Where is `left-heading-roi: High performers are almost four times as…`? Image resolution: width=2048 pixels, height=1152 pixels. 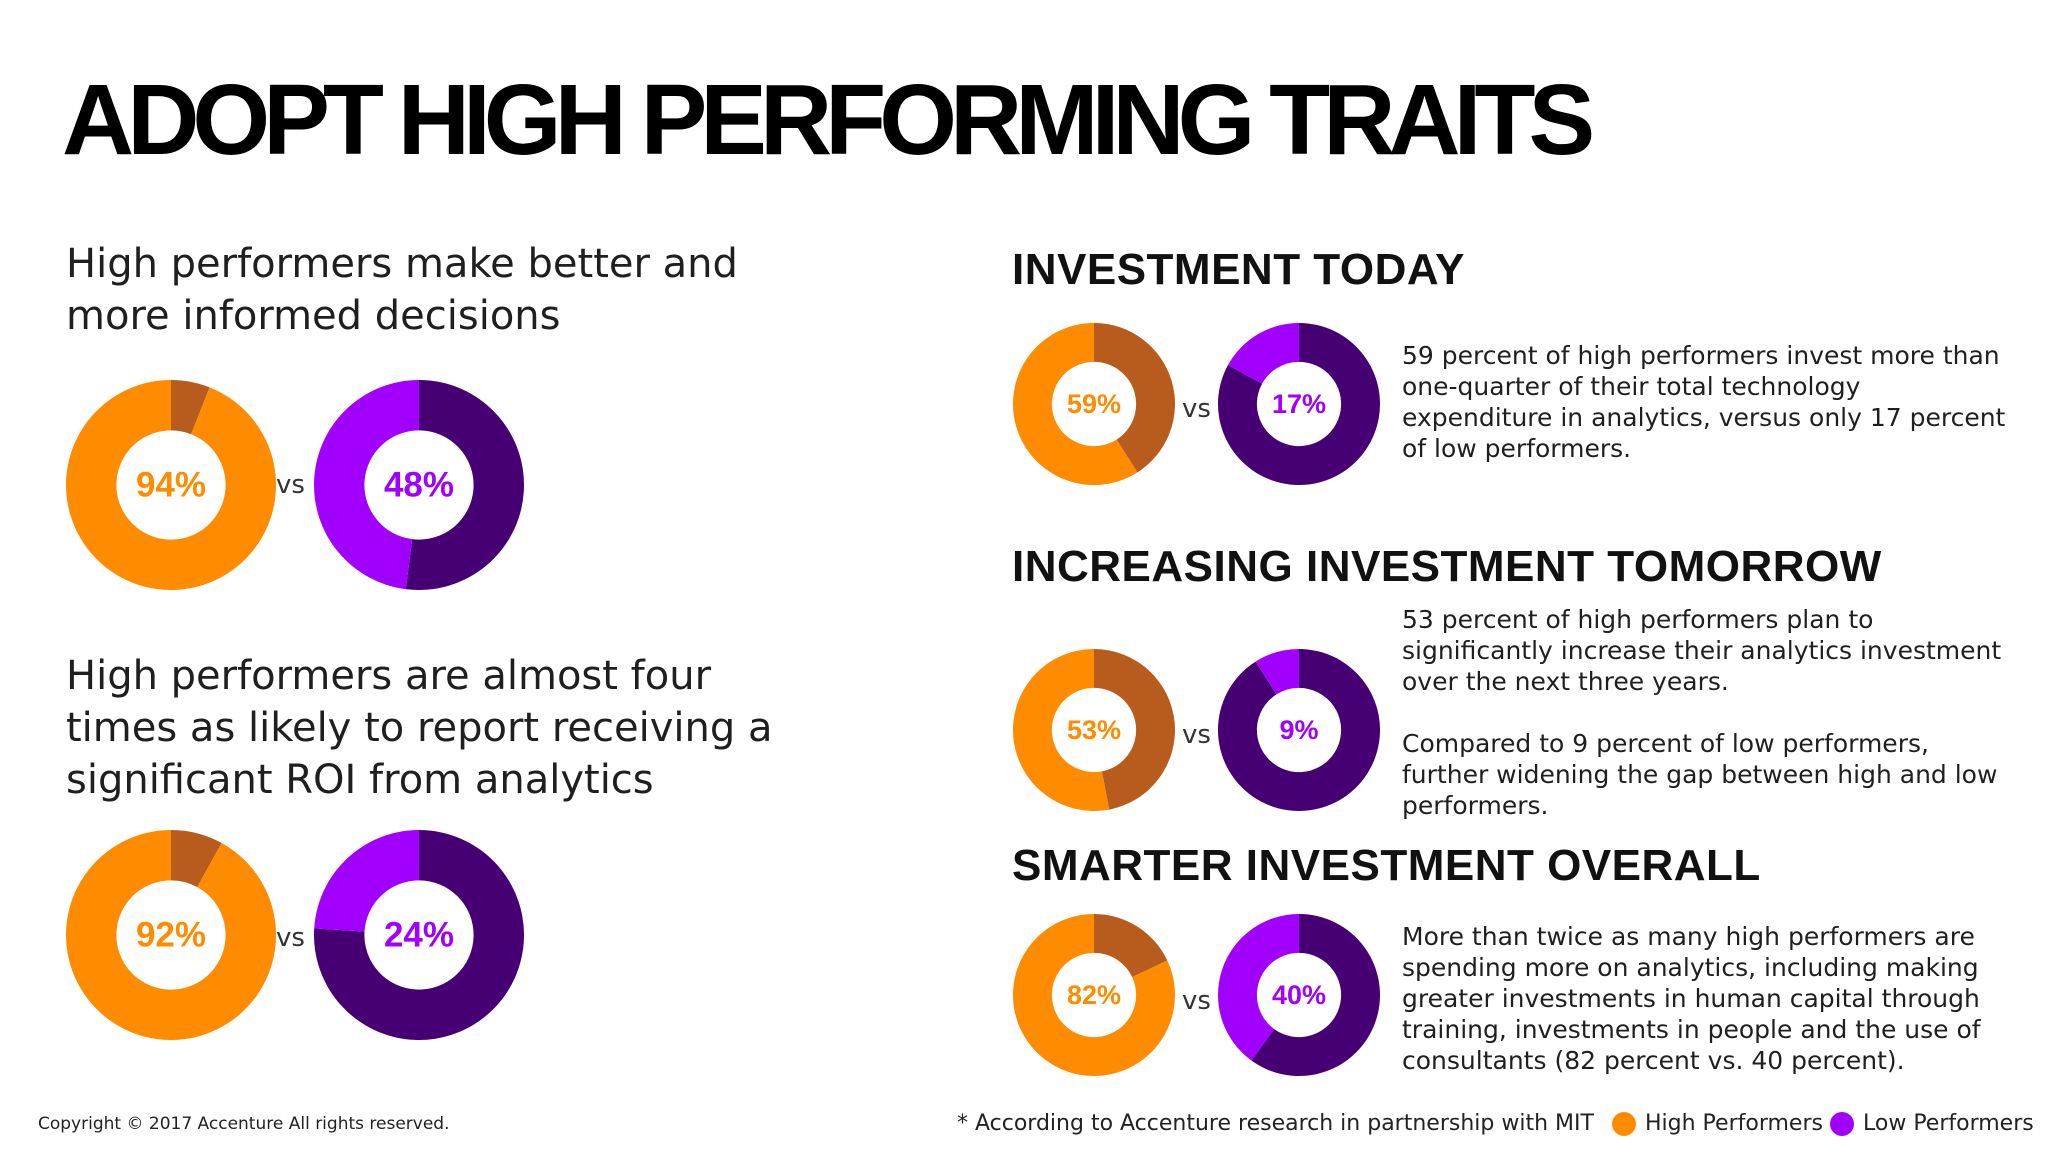 left-heading-roi: High performers are almost four times as… is located at coordinates (419, 728).